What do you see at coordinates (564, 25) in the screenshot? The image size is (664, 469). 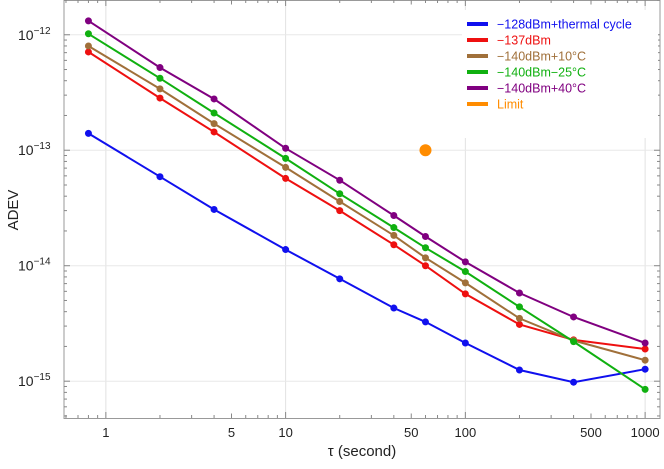 I see `legend-label: −128dBm+thermal cycle` at bounding box center [564, 25].